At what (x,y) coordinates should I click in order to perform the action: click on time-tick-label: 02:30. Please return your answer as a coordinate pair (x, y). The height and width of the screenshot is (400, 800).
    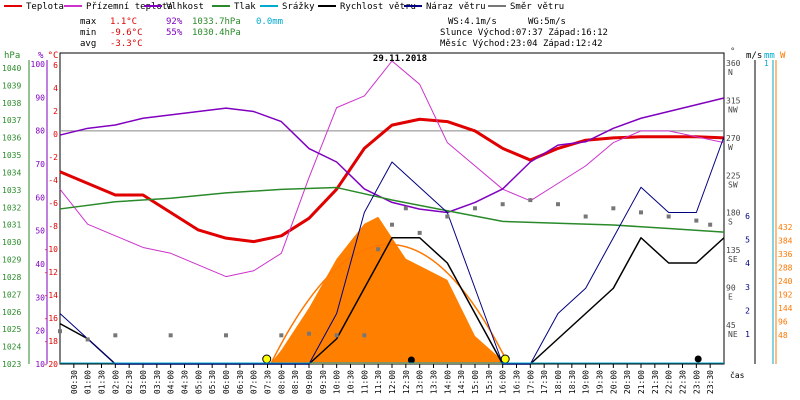
    Looking at the image, I should click on (129, 382).